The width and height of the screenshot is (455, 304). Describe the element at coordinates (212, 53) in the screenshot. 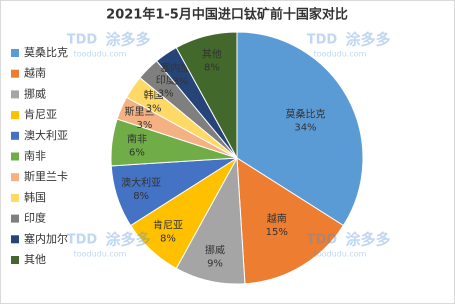

I see `slice-label: 其他` at that location.